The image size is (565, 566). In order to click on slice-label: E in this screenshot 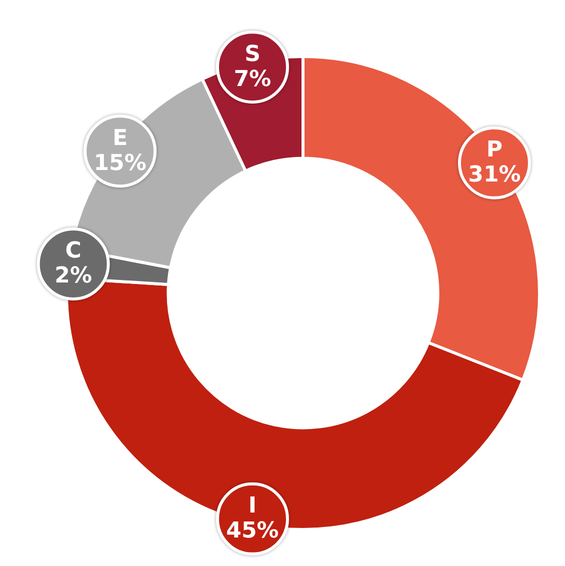, I will do `click(120, 138)`.